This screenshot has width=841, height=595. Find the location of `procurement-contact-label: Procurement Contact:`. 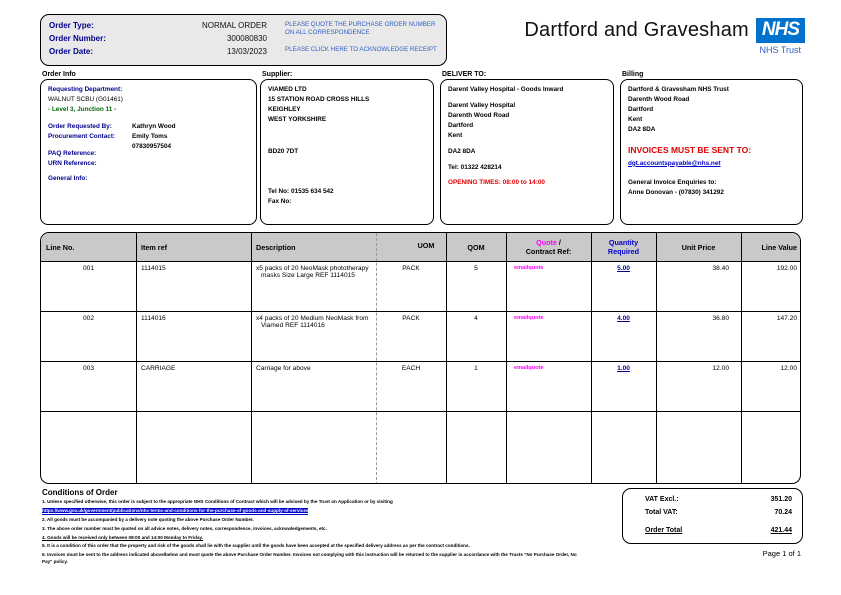

procurement-contact-label: Procurement Contact: is located at coordinates (82, 136).